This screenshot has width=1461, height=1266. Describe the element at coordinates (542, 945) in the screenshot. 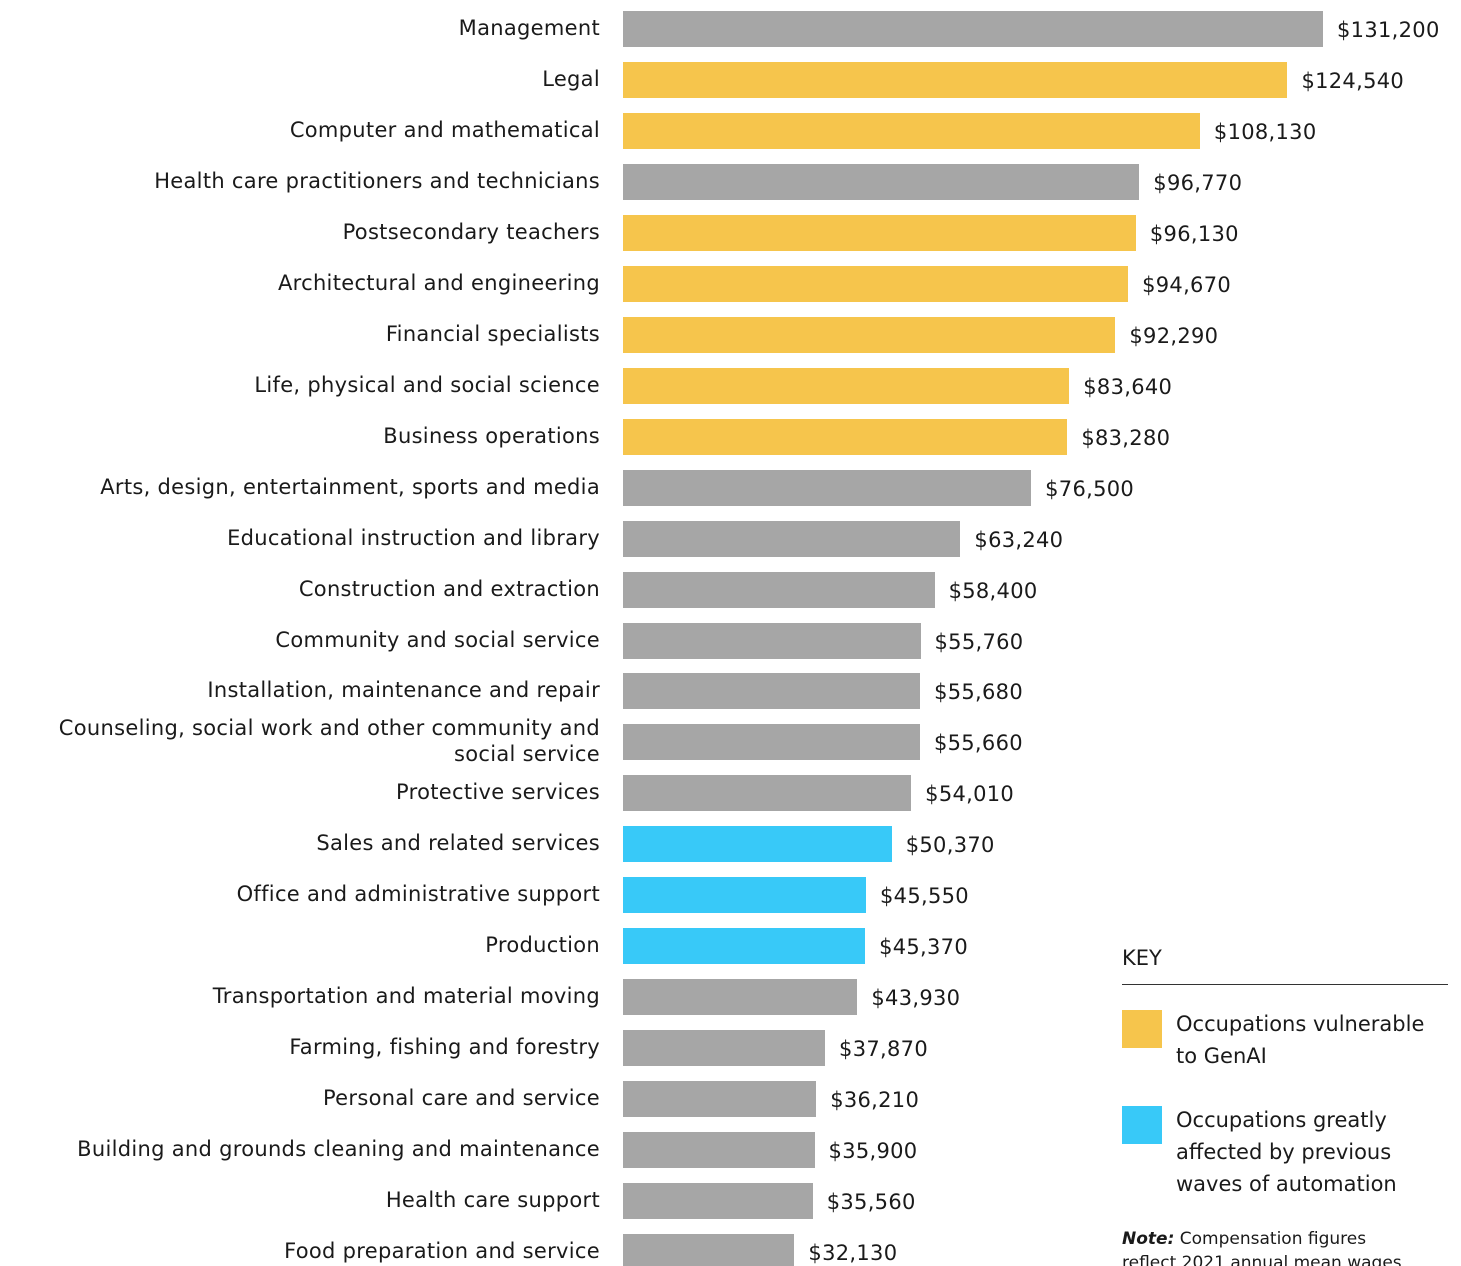

I see `category-label: Production` at that location.